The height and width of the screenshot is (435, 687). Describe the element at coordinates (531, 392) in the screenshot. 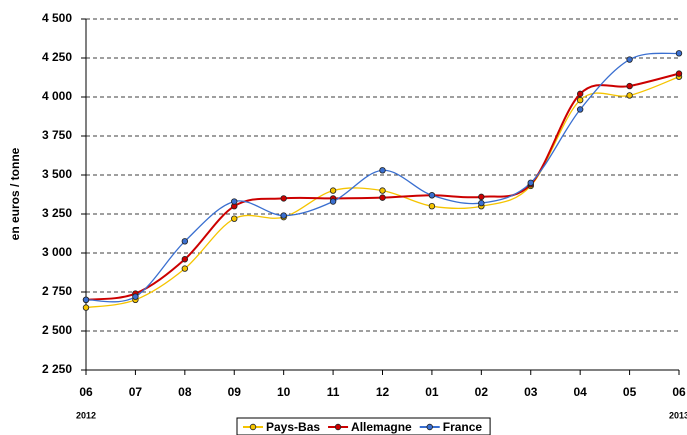

I see `x-tick-label: 03` at that location.